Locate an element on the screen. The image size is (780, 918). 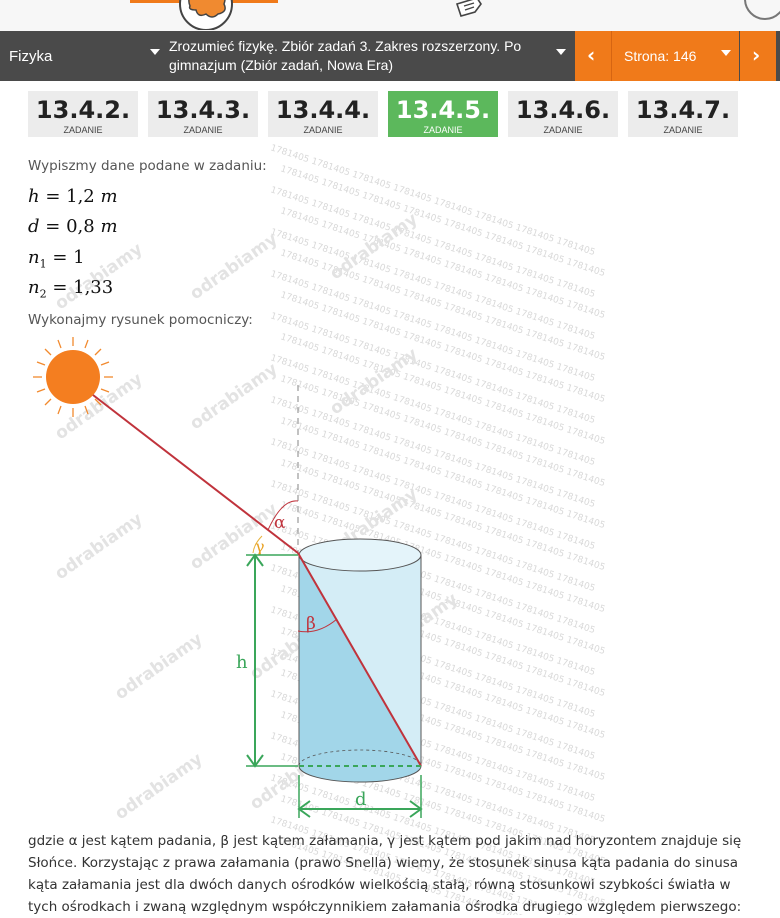
next-page-button: › is located at coordinates (758, 56).